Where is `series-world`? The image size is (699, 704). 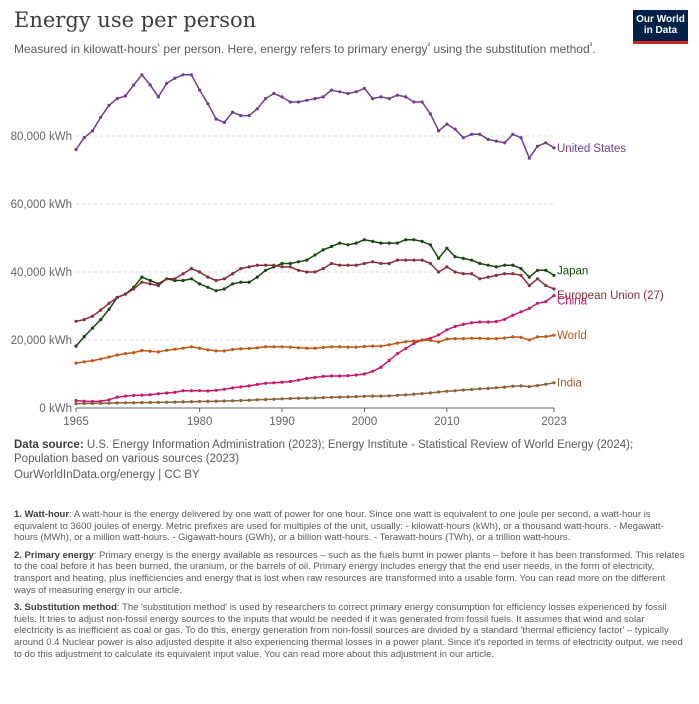 series-world is located at coordinates (315, 349).